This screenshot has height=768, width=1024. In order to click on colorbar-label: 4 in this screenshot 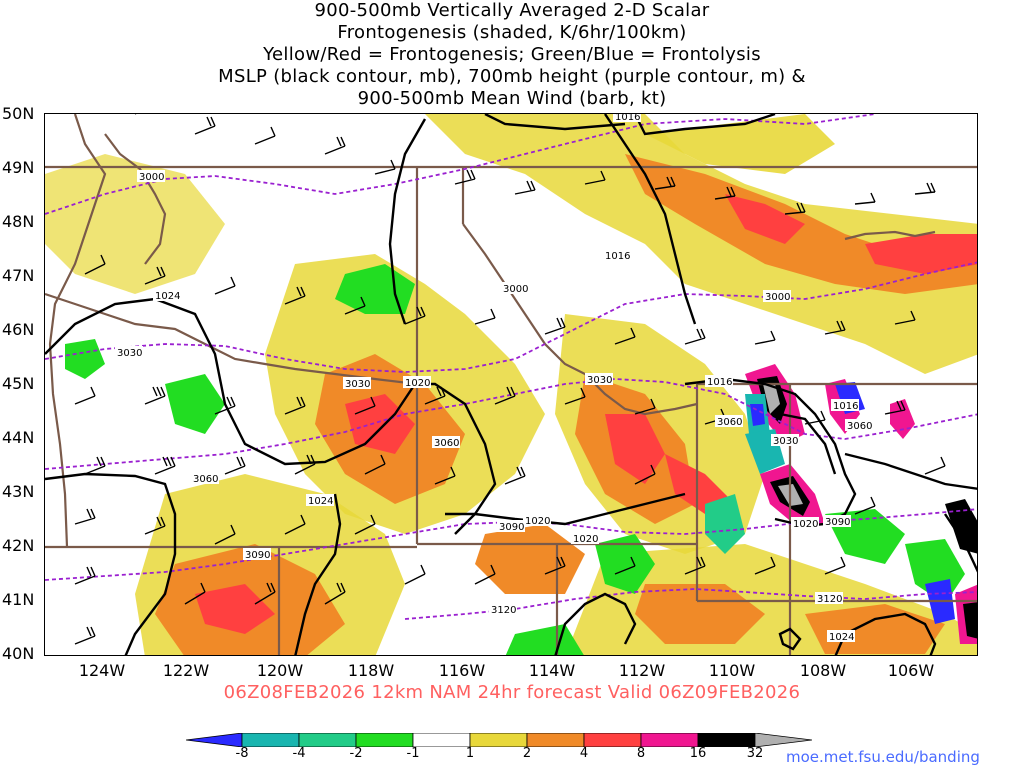, I will do `click(584, 753)`.